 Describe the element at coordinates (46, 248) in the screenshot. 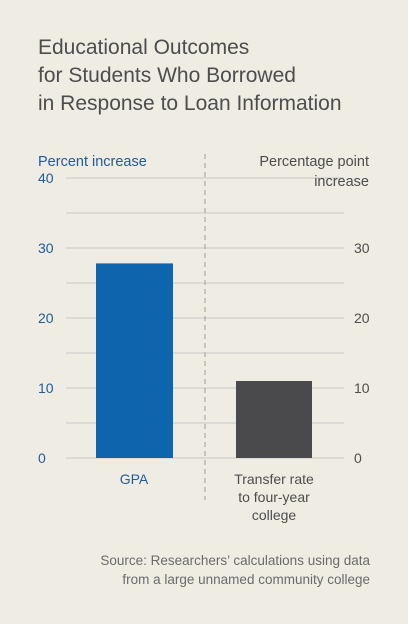

I see `left-tick-30: 30` at that location.